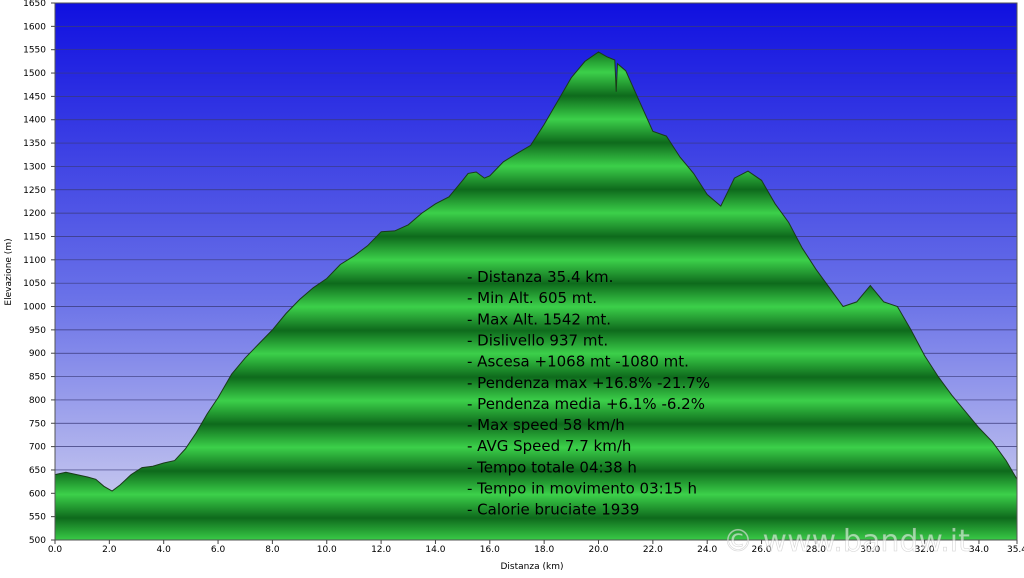  Describe the element at coordinates (979, 550) in the screenshot. I see `x-tick-label: 34.0` at that location.